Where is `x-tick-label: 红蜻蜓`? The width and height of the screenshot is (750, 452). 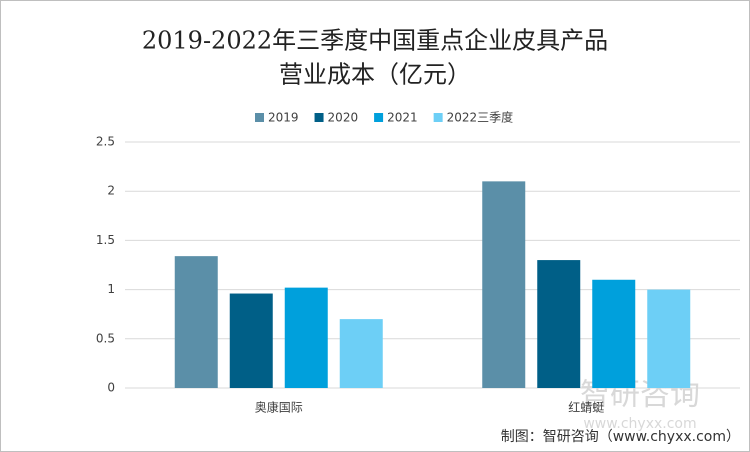 x-tick-label: 红蜻蜓 is located at coordinates (586, 407).